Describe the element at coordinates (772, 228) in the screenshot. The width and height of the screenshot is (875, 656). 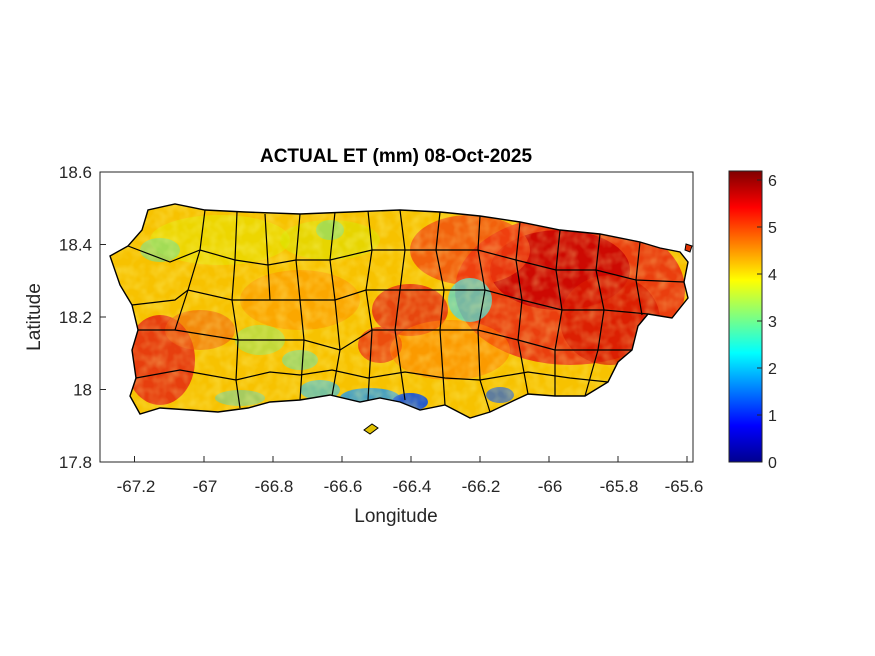
I see `colorbar-tick-label: 5` at that location.